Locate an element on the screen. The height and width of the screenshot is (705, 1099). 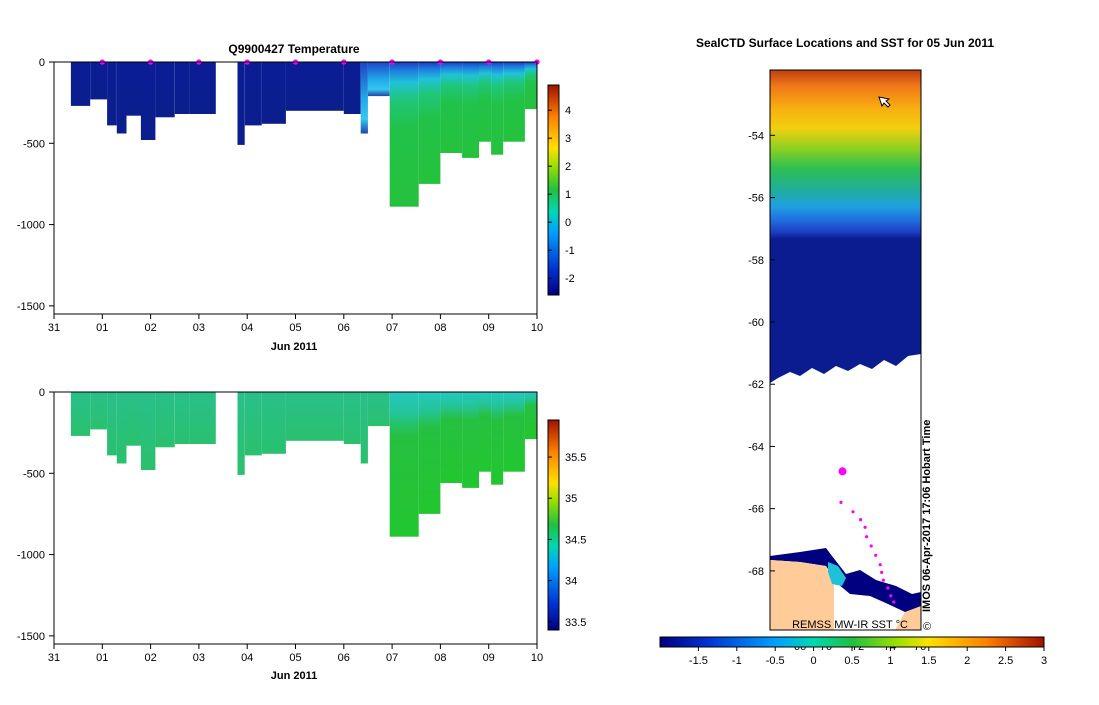
x-tick-label: 31 is located at coordinates (54, 328).